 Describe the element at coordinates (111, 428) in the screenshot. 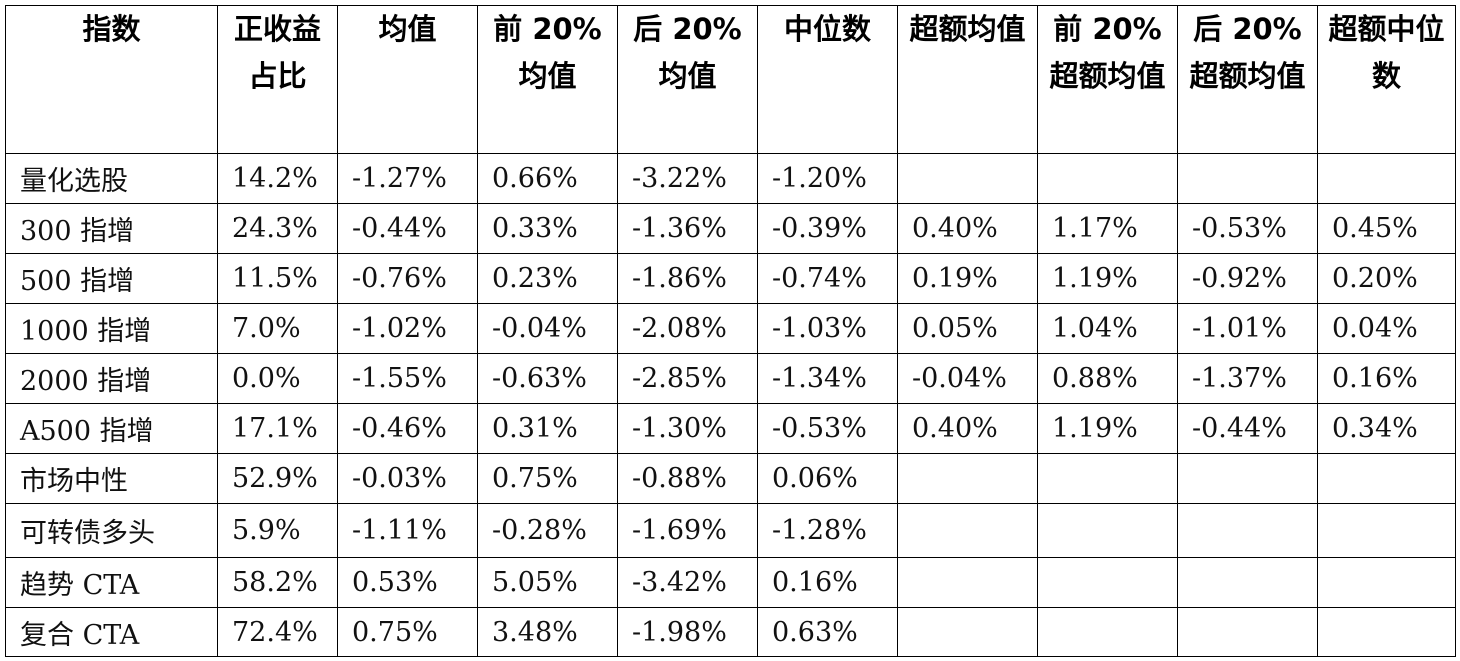

I see `row-label: A500 指增` at that location.